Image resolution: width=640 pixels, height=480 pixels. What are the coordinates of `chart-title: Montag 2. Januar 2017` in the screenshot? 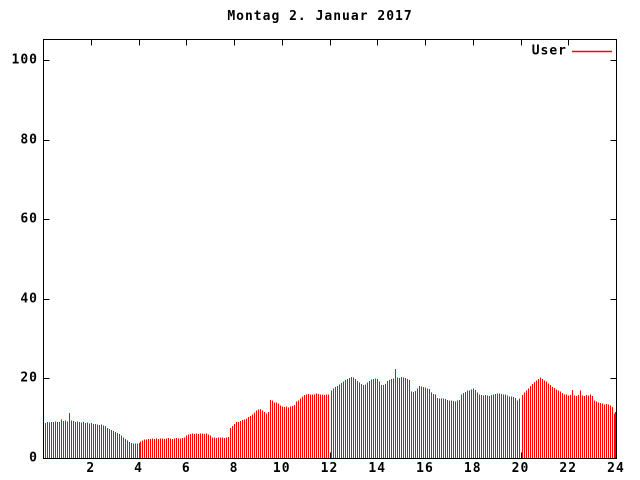 It's located at (320, 16).